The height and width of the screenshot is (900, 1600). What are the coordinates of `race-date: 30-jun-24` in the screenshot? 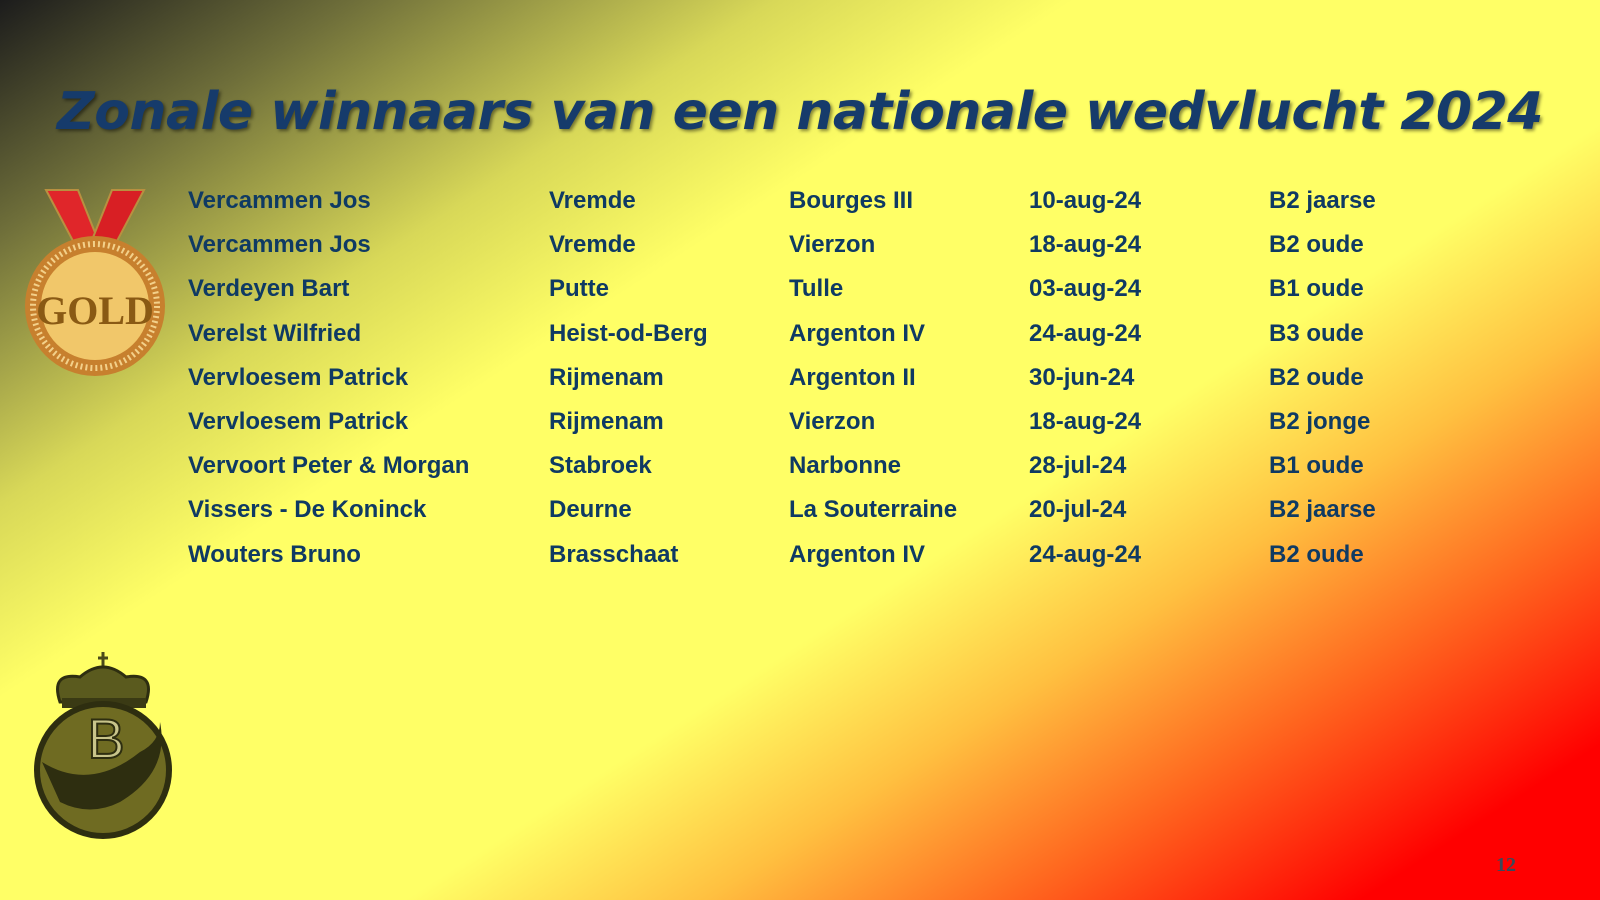 It's located at (1082, 377).